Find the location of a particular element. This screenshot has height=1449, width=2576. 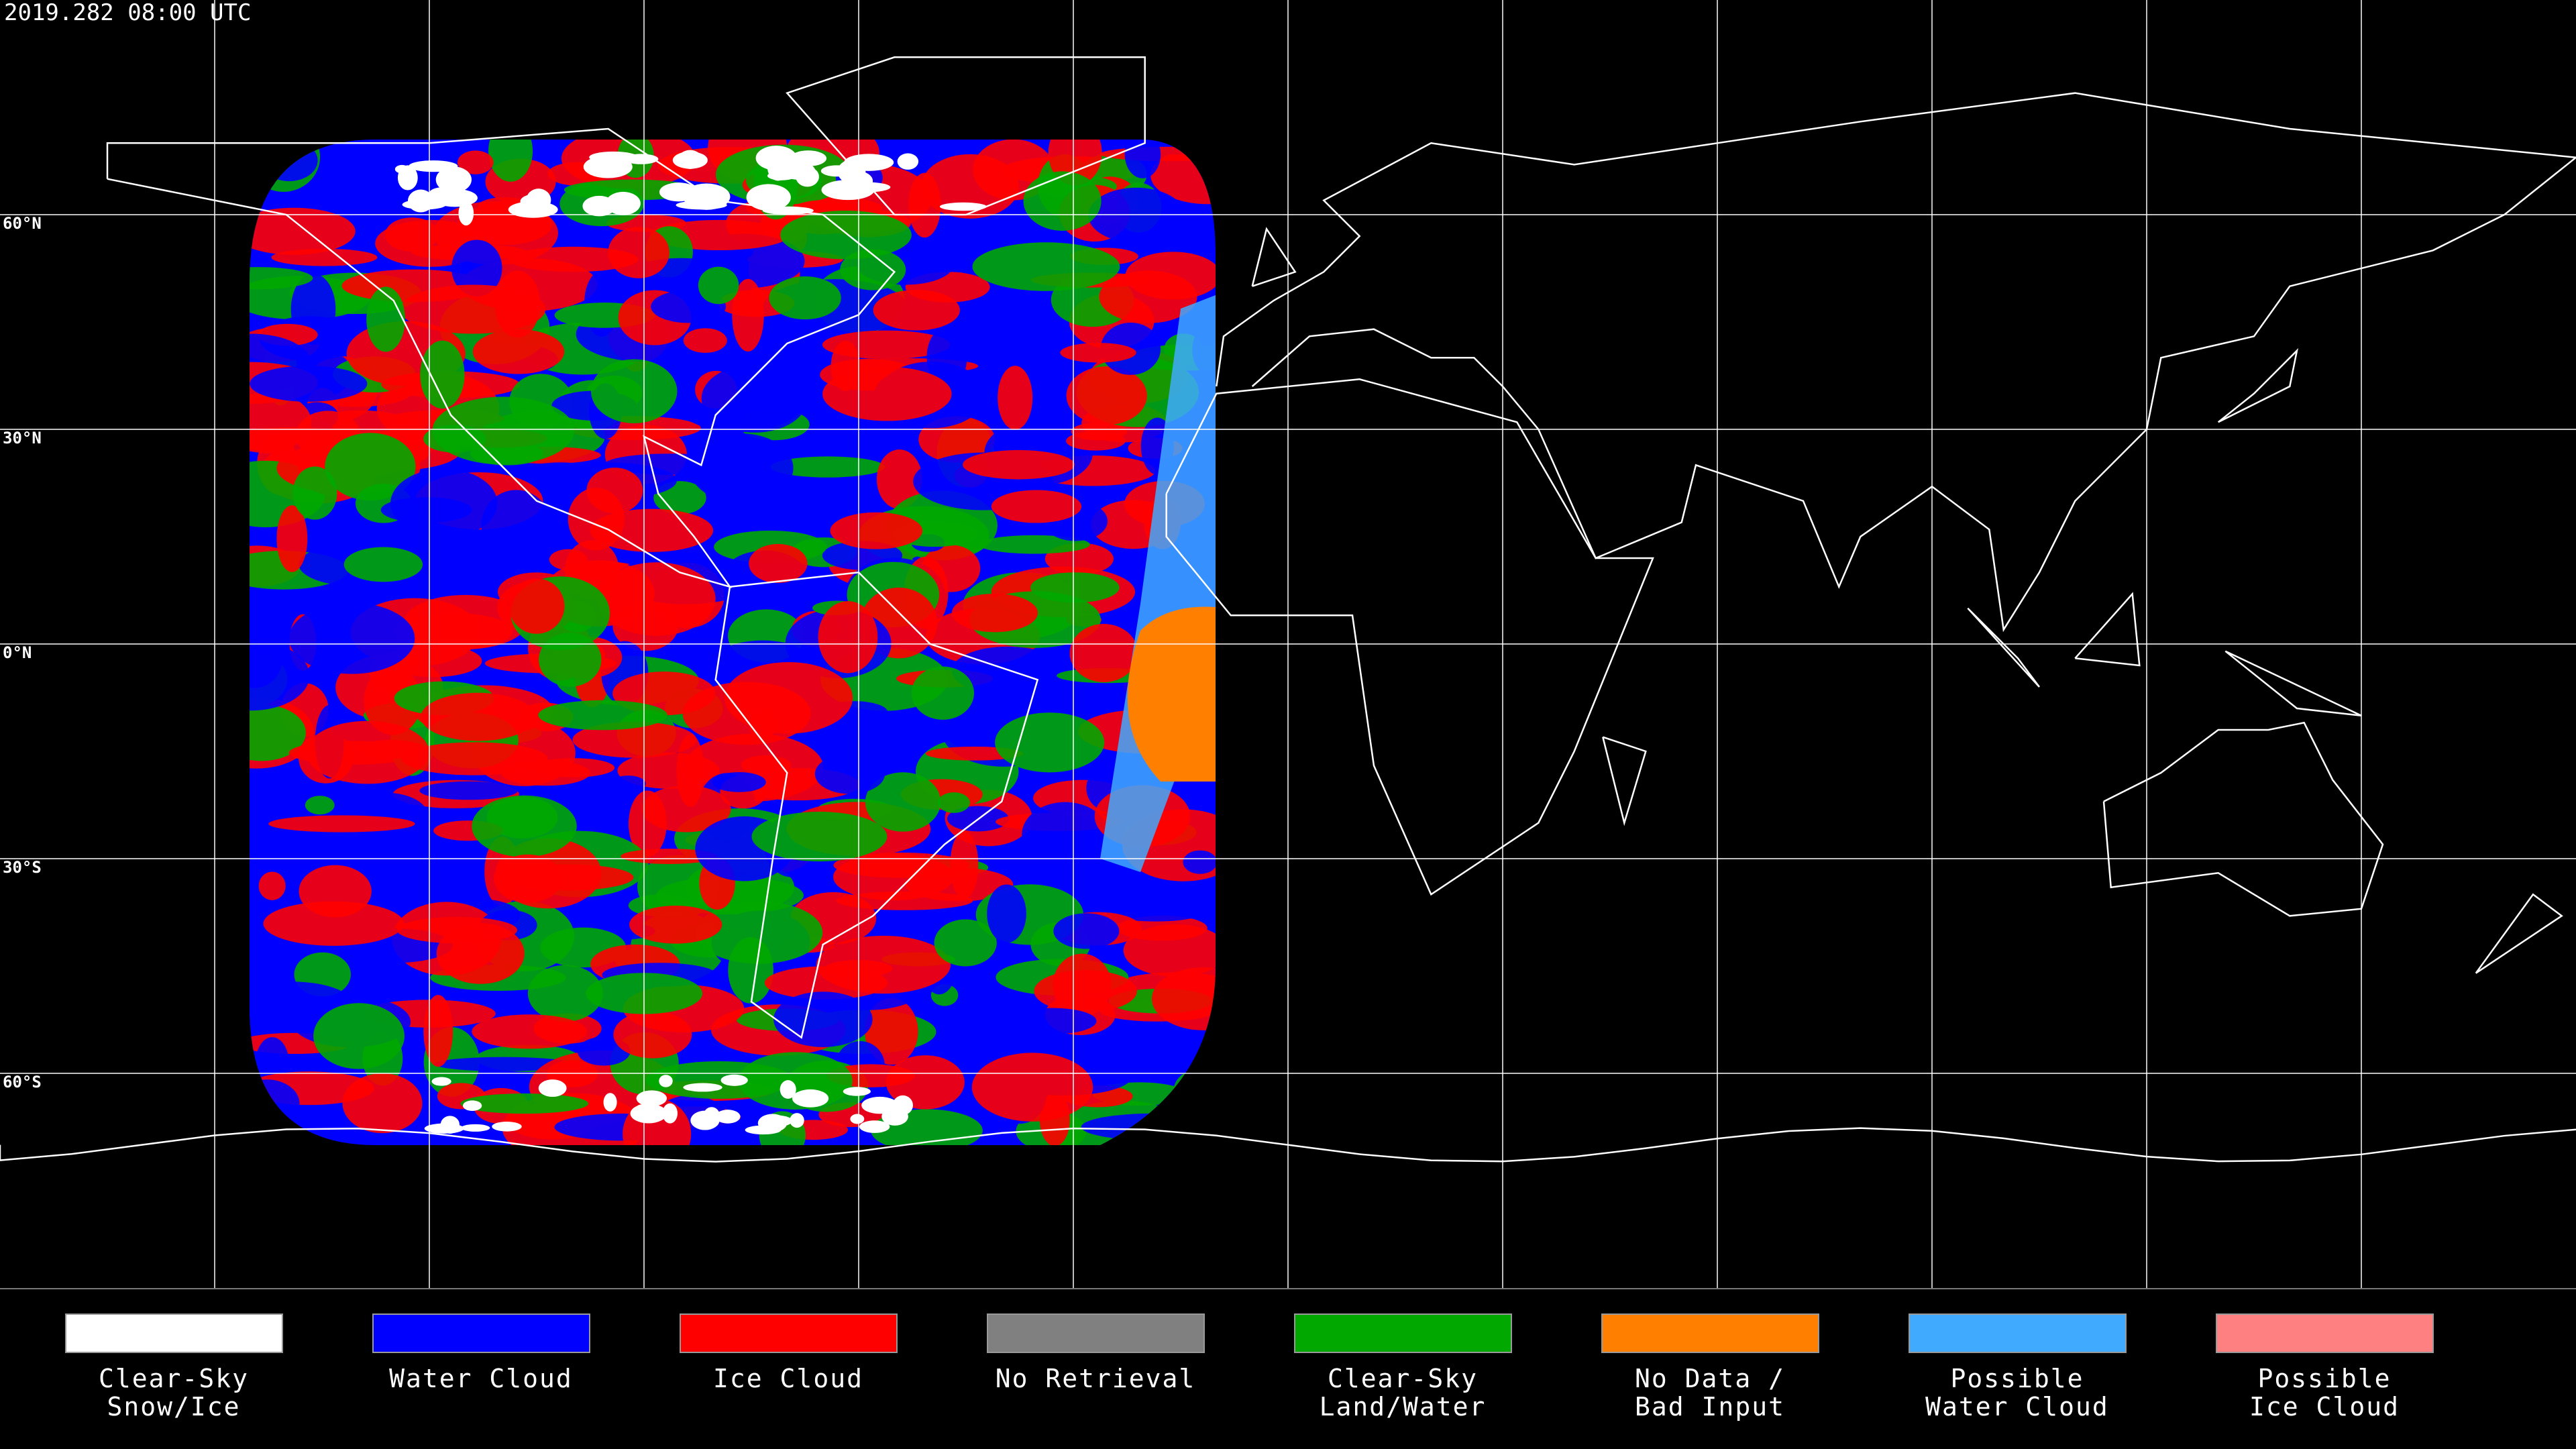

no-data-patch is located at coordinates (1171, 694).